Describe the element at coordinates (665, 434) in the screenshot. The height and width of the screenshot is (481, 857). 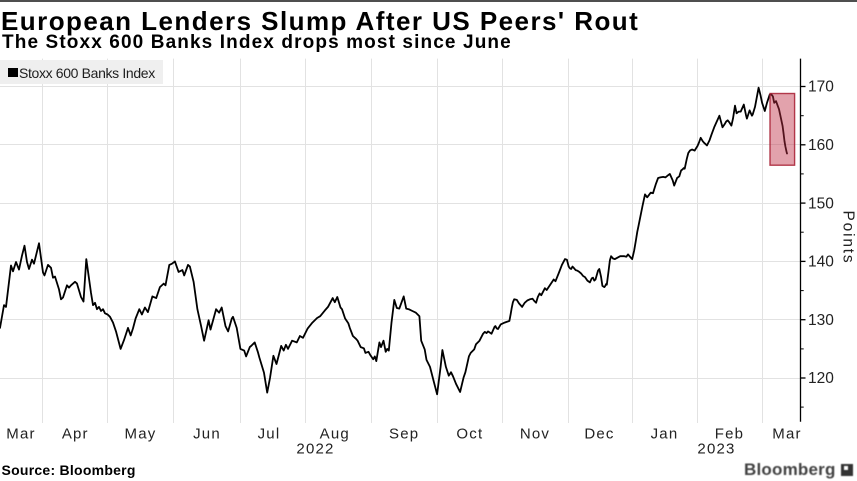
I see `svg-text: Jan` at that location.